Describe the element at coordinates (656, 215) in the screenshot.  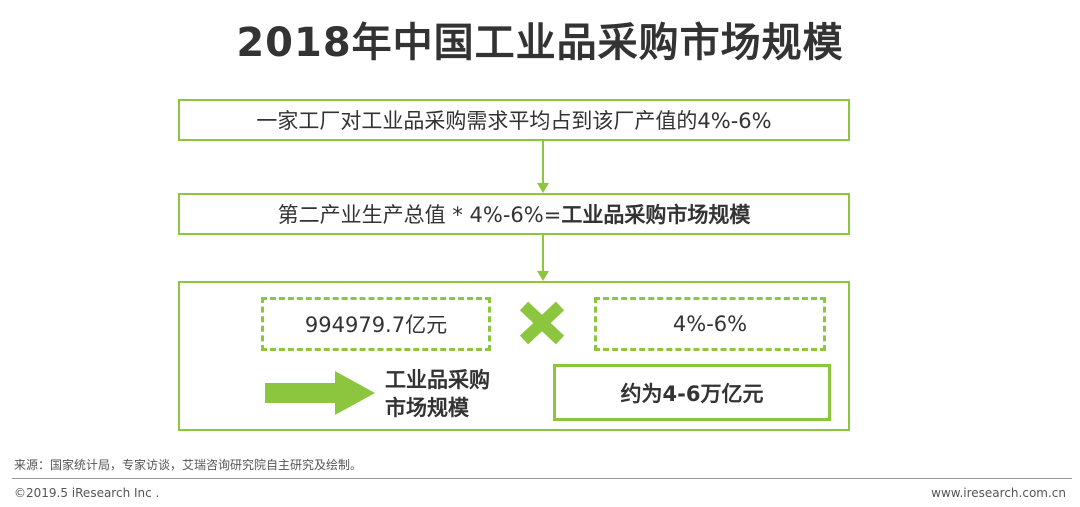
I see `step2-text-bold: 工业品采购市场规模` at that location.